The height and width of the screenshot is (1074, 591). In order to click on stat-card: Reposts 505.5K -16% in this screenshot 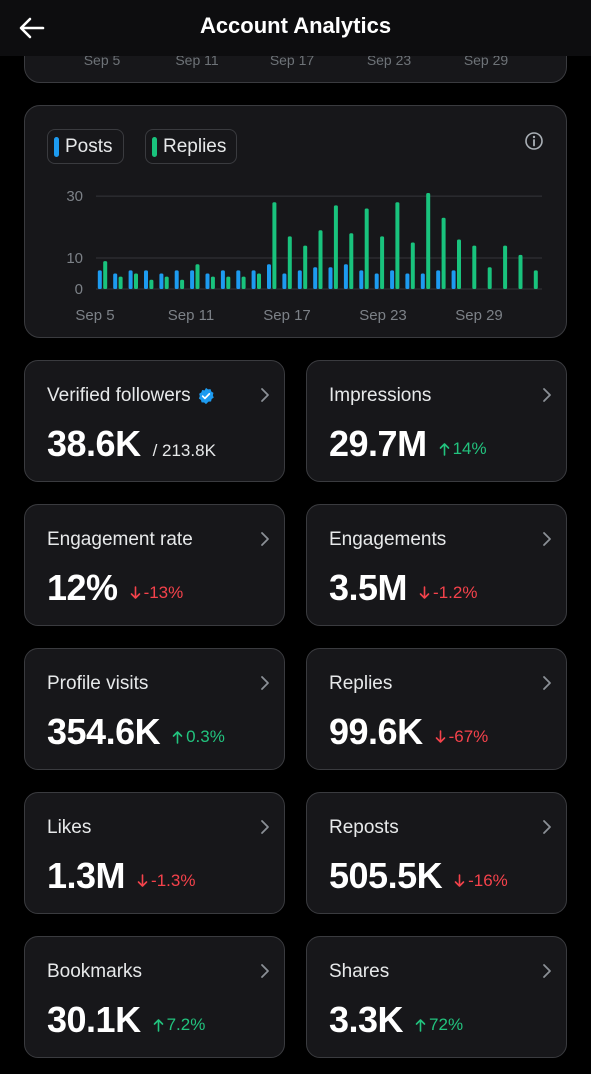, I will do `click(436, 853)`.